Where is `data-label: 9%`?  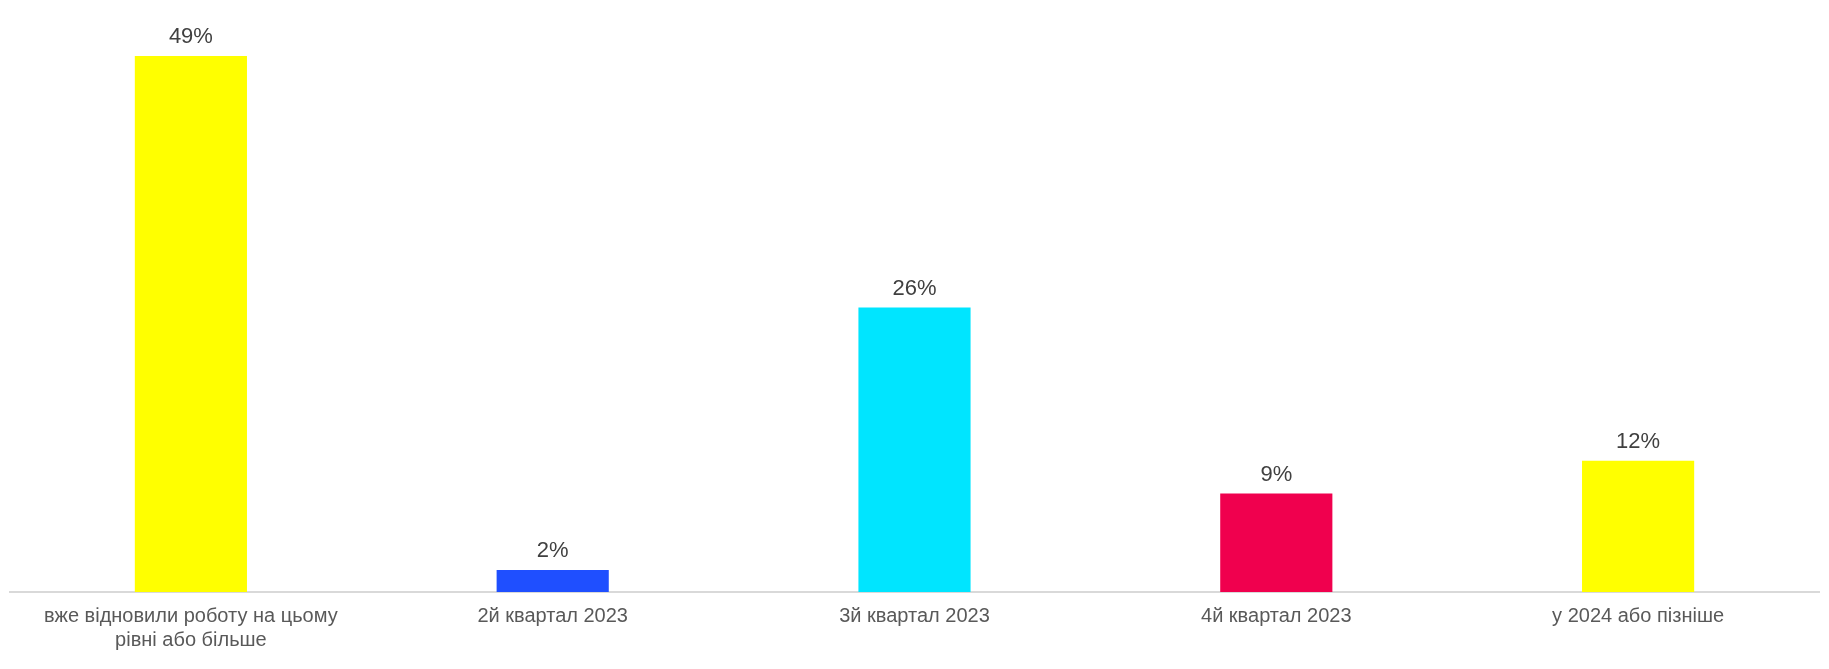
data-label: 9% is located at coordinates (1276, 473).